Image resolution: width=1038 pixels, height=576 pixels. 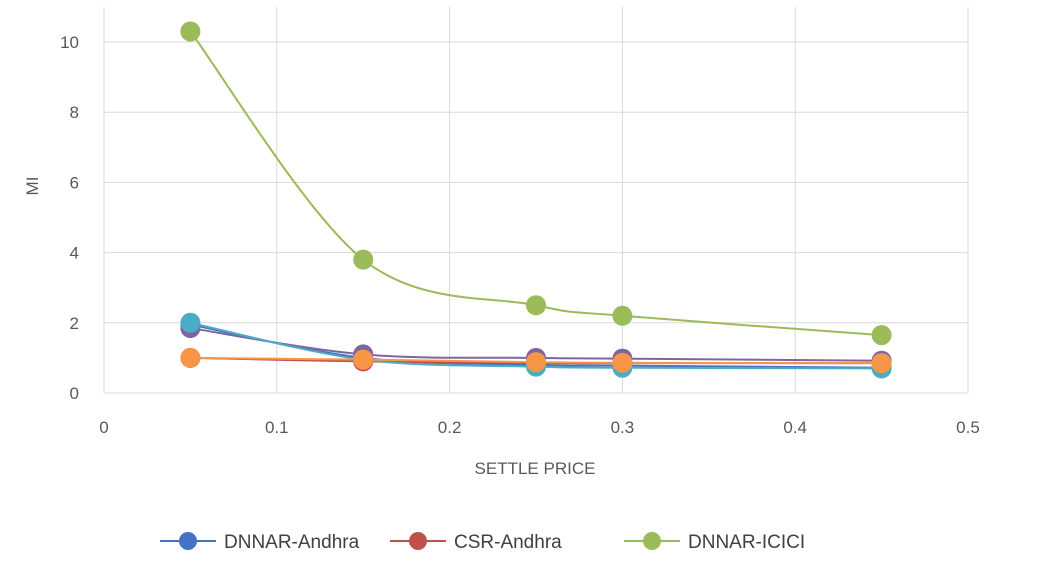 I want to click on y-axis-title: MI, so click(x=32, y=186).